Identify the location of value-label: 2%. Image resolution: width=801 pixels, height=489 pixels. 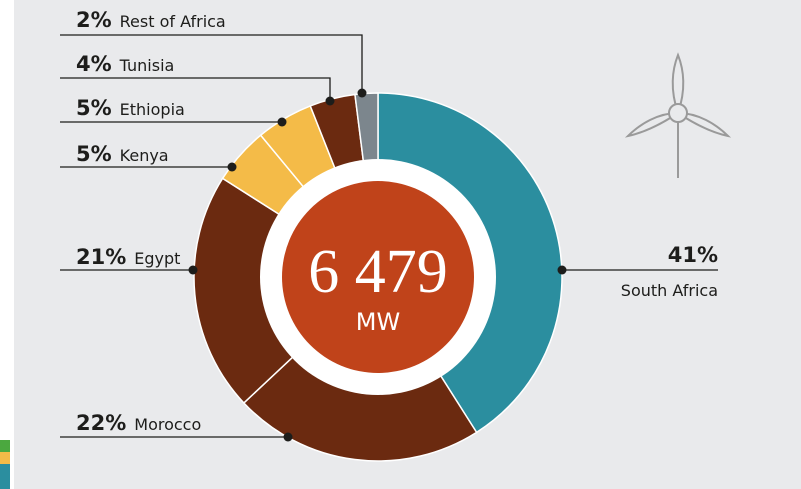
(94, 20).